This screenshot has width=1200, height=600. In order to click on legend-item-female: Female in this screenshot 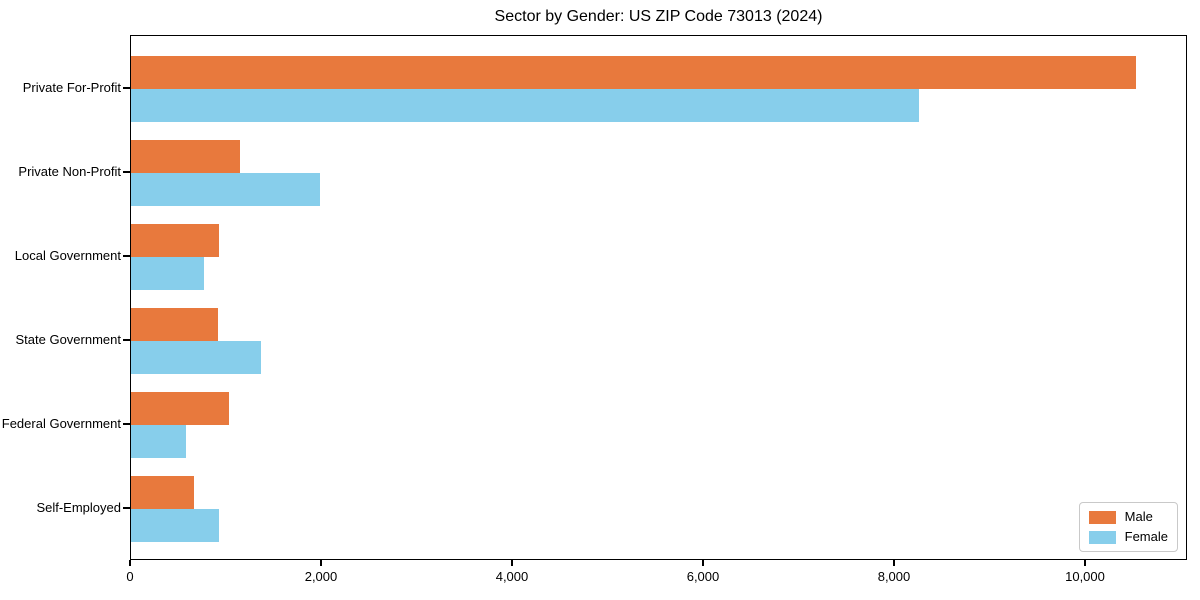, I will do `click(1128, 536)`.